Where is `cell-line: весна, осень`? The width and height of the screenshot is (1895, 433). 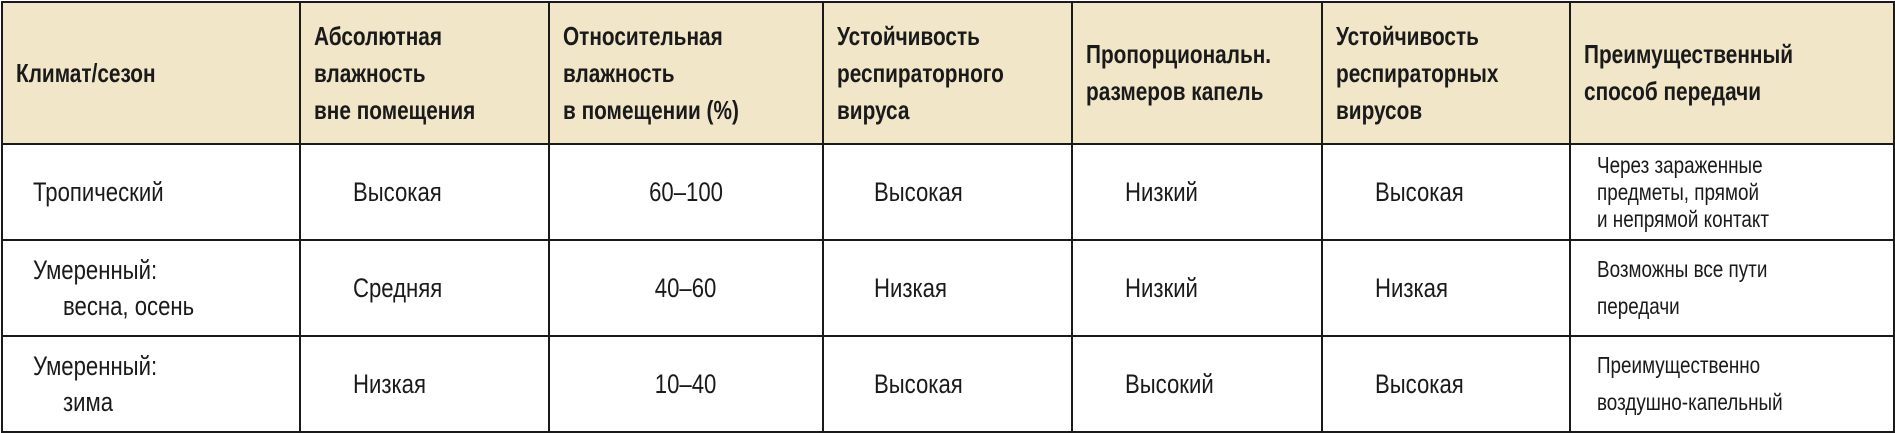
cell-line: весна, осень is located at coordinates (129, 306).